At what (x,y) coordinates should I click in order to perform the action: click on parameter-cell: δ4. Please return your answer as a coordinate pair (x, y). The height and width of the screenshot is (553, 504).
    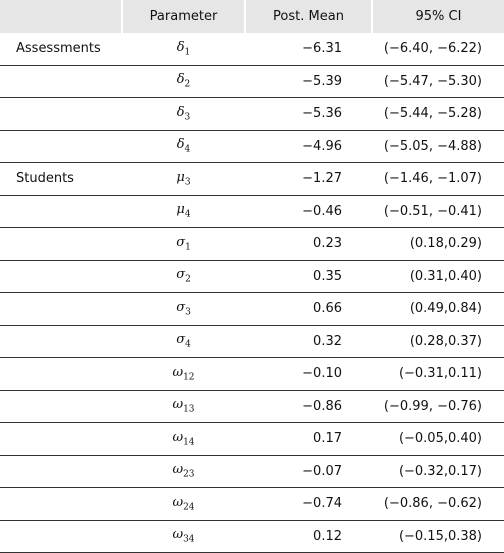
    Looking at the image, I should click on (183, 146).